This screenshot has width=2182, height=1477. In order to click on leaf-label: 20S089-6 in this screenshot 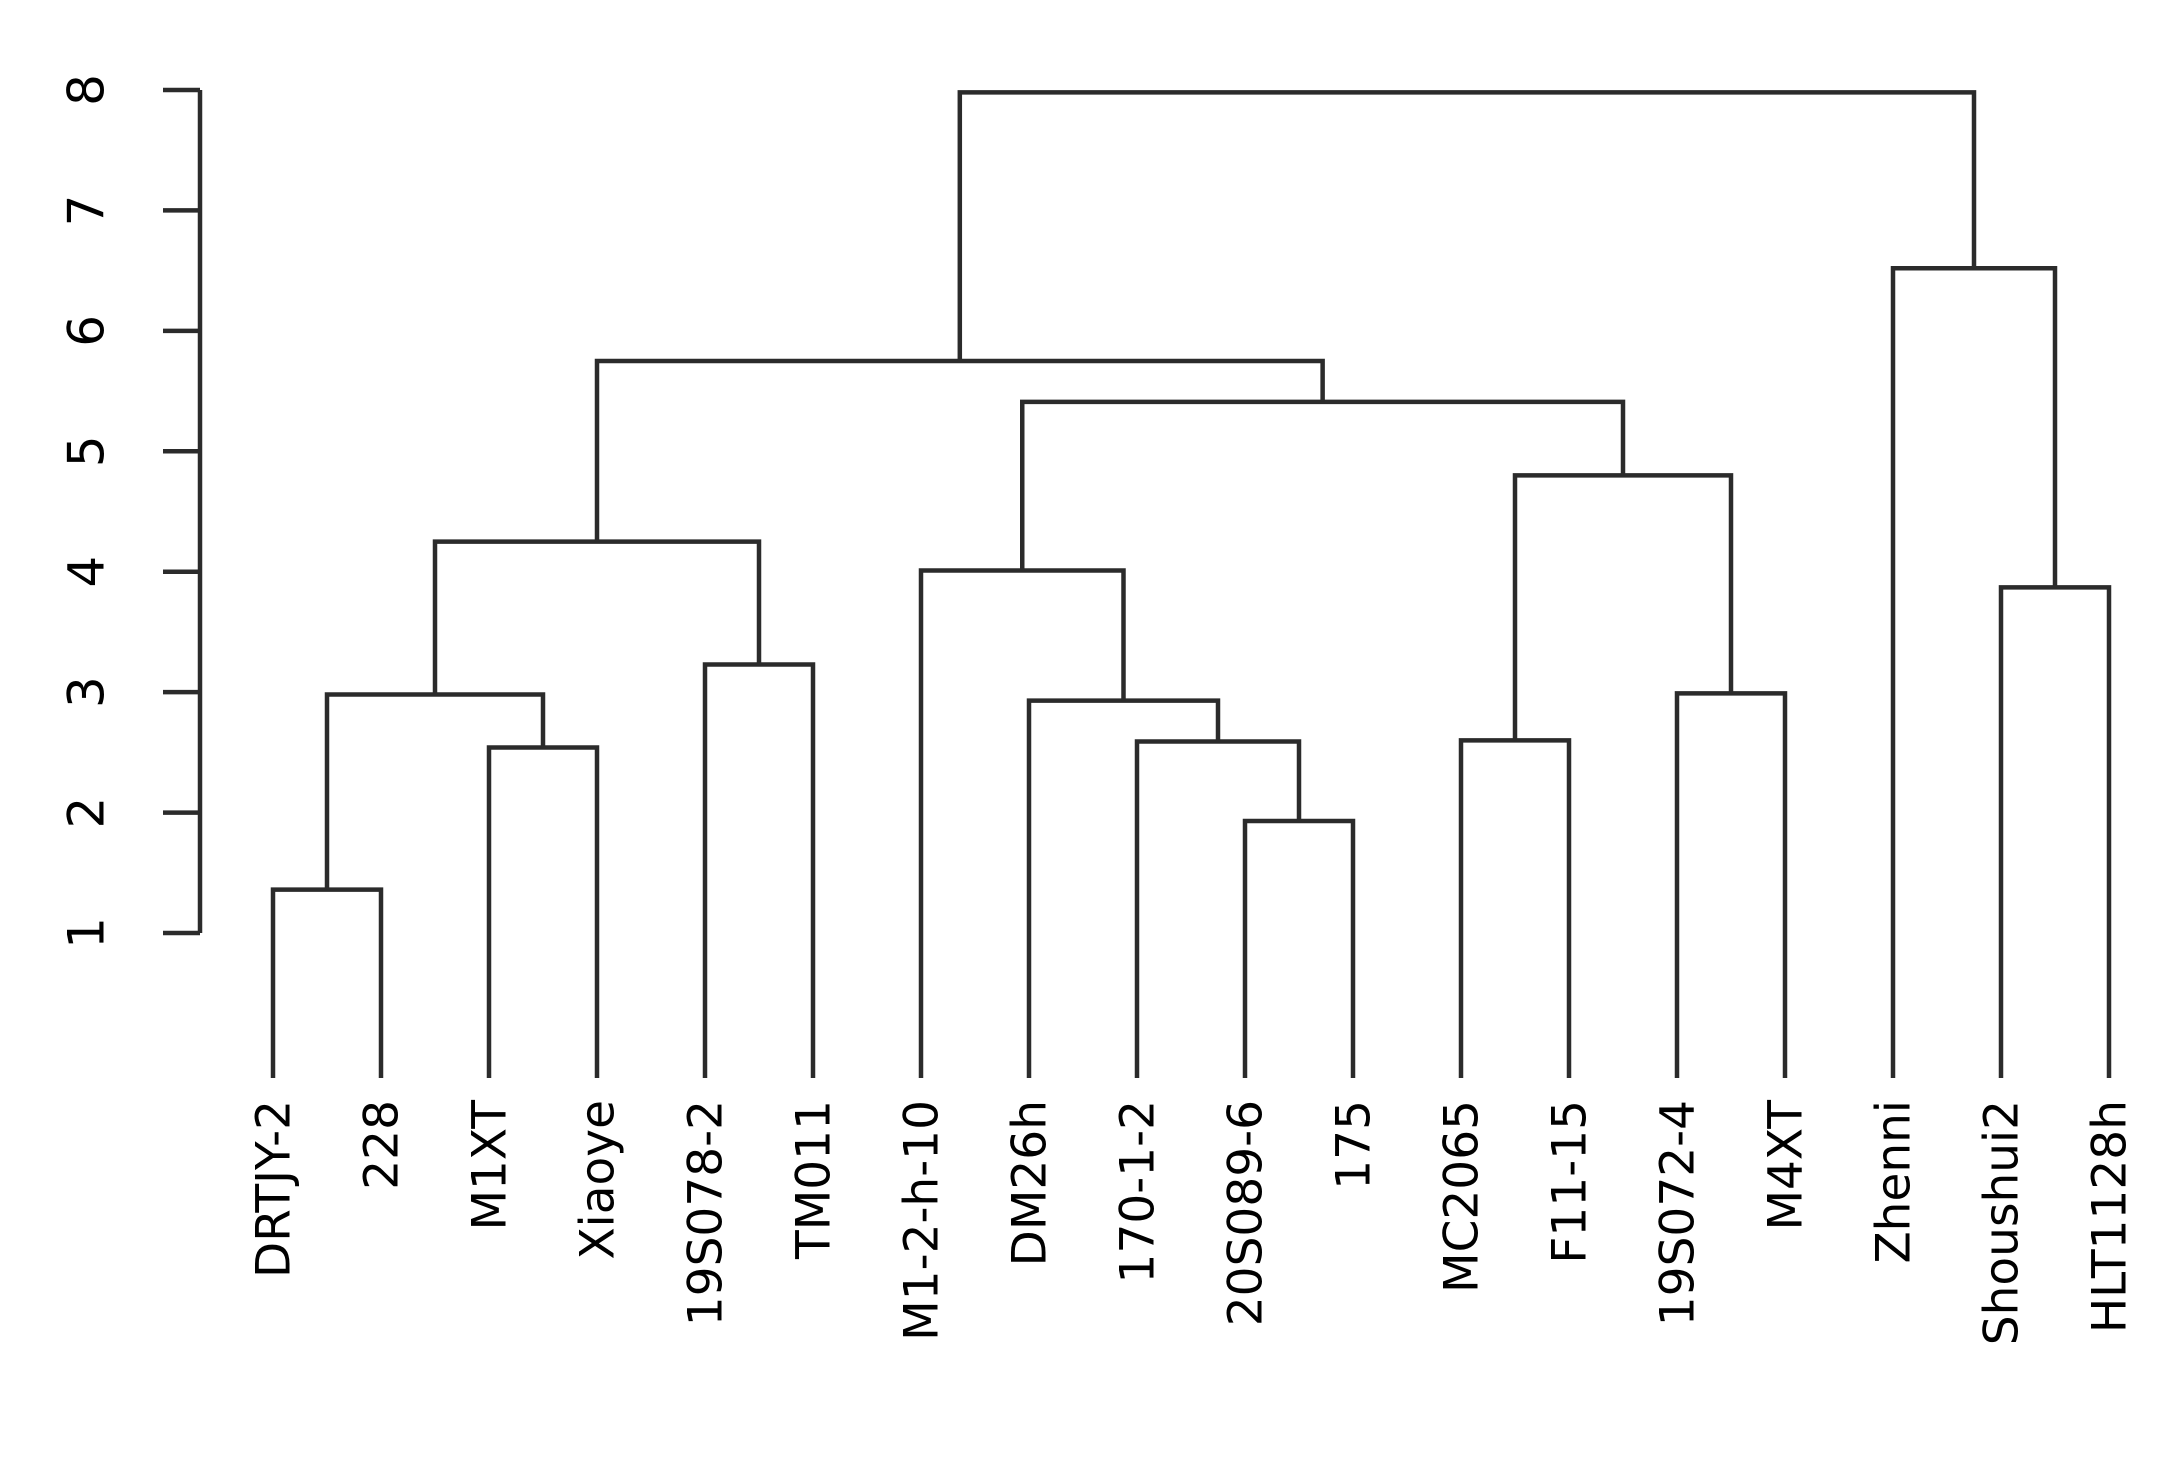, I will do `click(1245, 1213)`.